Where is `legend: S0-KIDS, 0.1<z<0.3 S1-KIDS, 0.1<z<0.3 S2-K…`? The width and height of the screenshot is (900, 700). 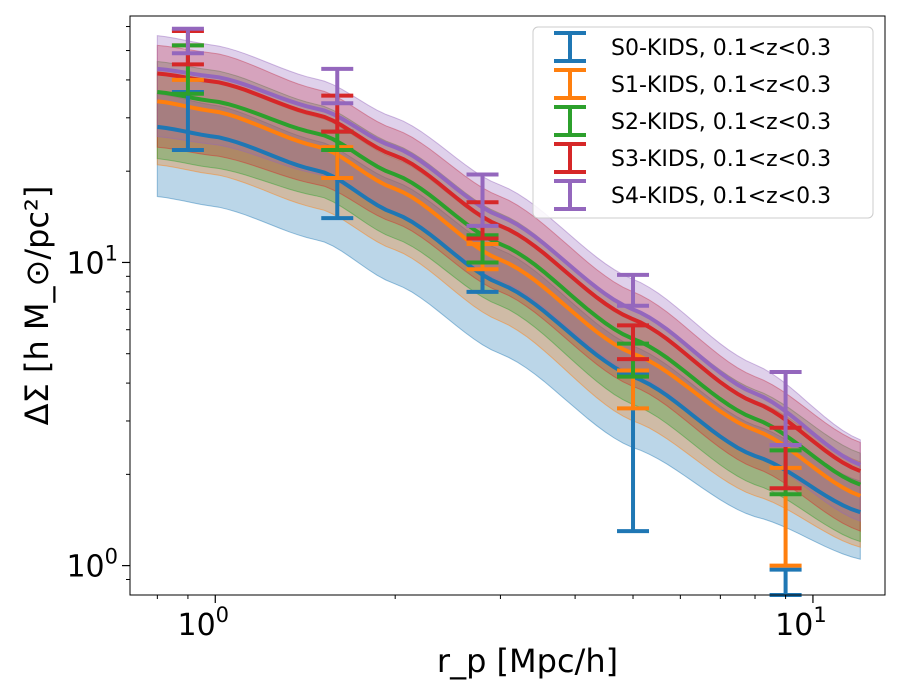 legend: S0-KIDS, 0.1<z<0.3 S1-KIDS, 0.1<z<0.3 S2-K… is located at coordinates (703, 122).